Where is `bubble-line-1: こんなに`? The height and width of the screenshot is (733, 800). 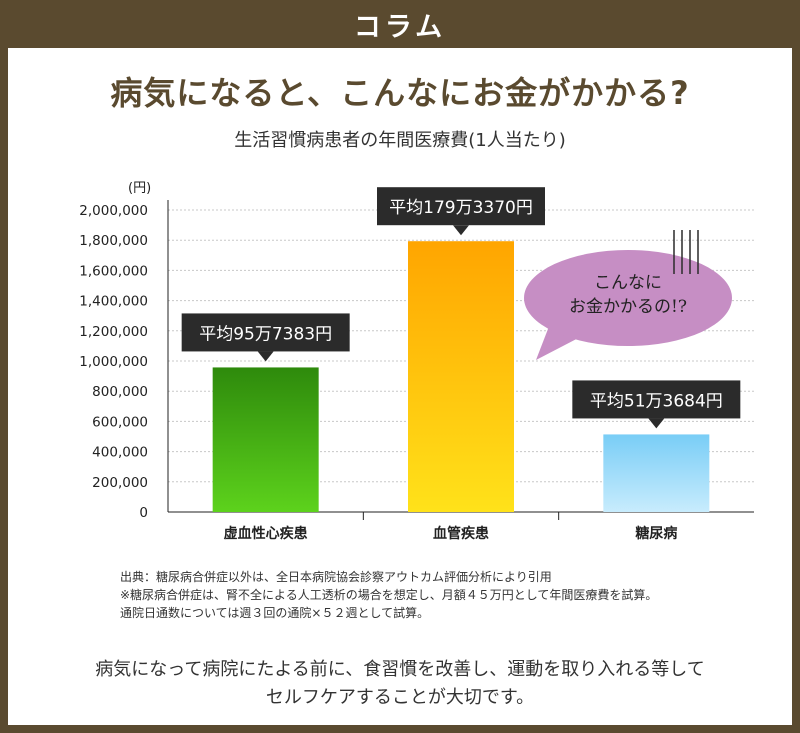
bubble-line-1: こんなに is located at coordinates (628, 283).